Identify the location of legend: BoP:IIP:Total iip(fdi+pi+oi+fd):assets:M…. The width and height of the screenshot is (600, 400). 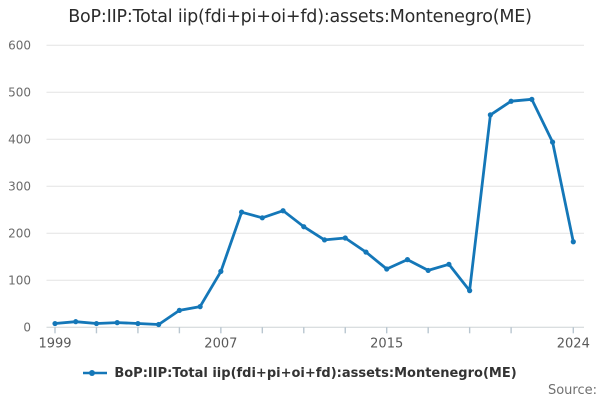
(300, 373).